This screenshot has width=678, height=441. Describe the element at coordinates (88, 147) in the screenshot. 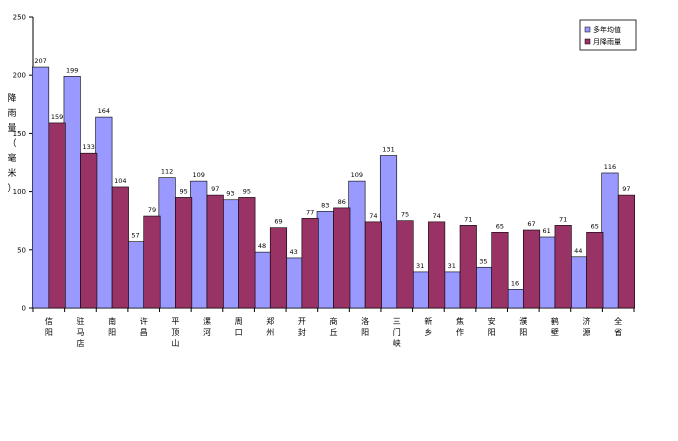

I see `data-label: 133` at that location.